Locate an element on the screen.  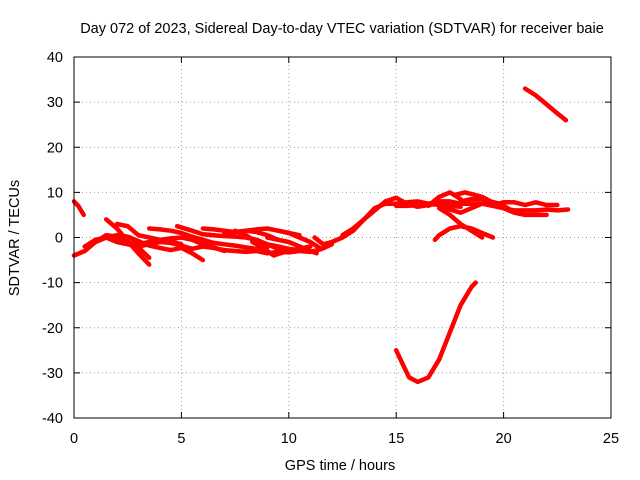
y-tick-label: 10 is located at coordinates (55, 193).